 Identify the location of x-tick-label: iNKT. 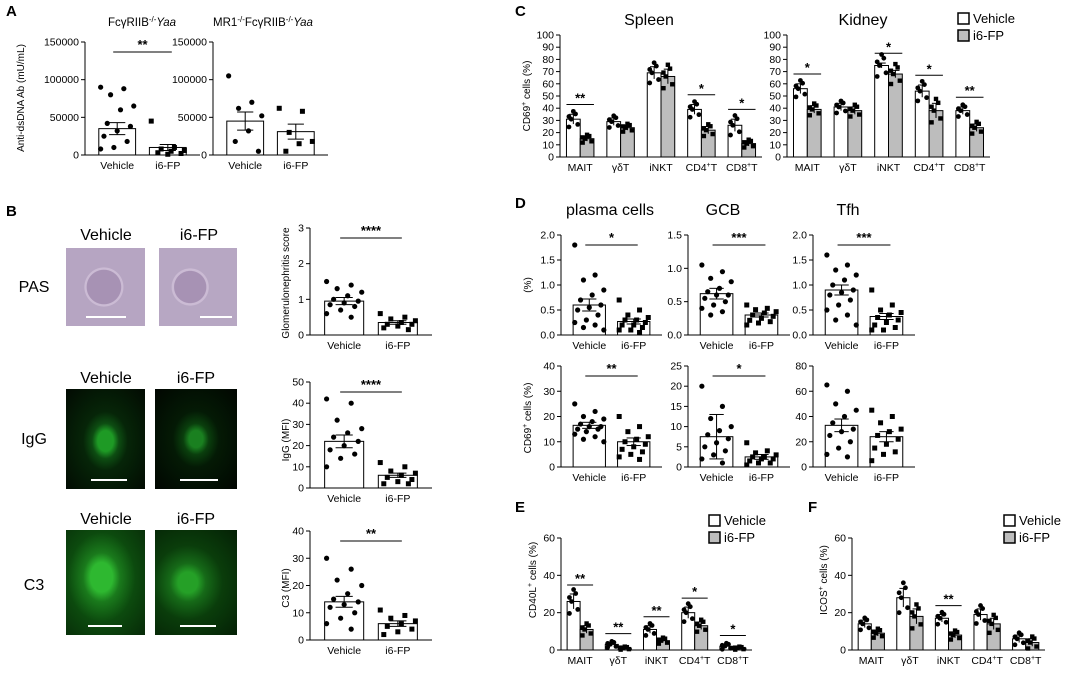
(661, 168).